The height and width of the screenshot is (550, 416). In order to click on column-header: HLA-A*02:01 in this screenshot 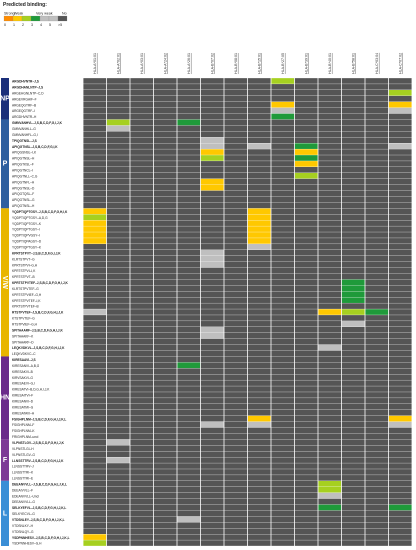, I will do `click(118, 63)`.